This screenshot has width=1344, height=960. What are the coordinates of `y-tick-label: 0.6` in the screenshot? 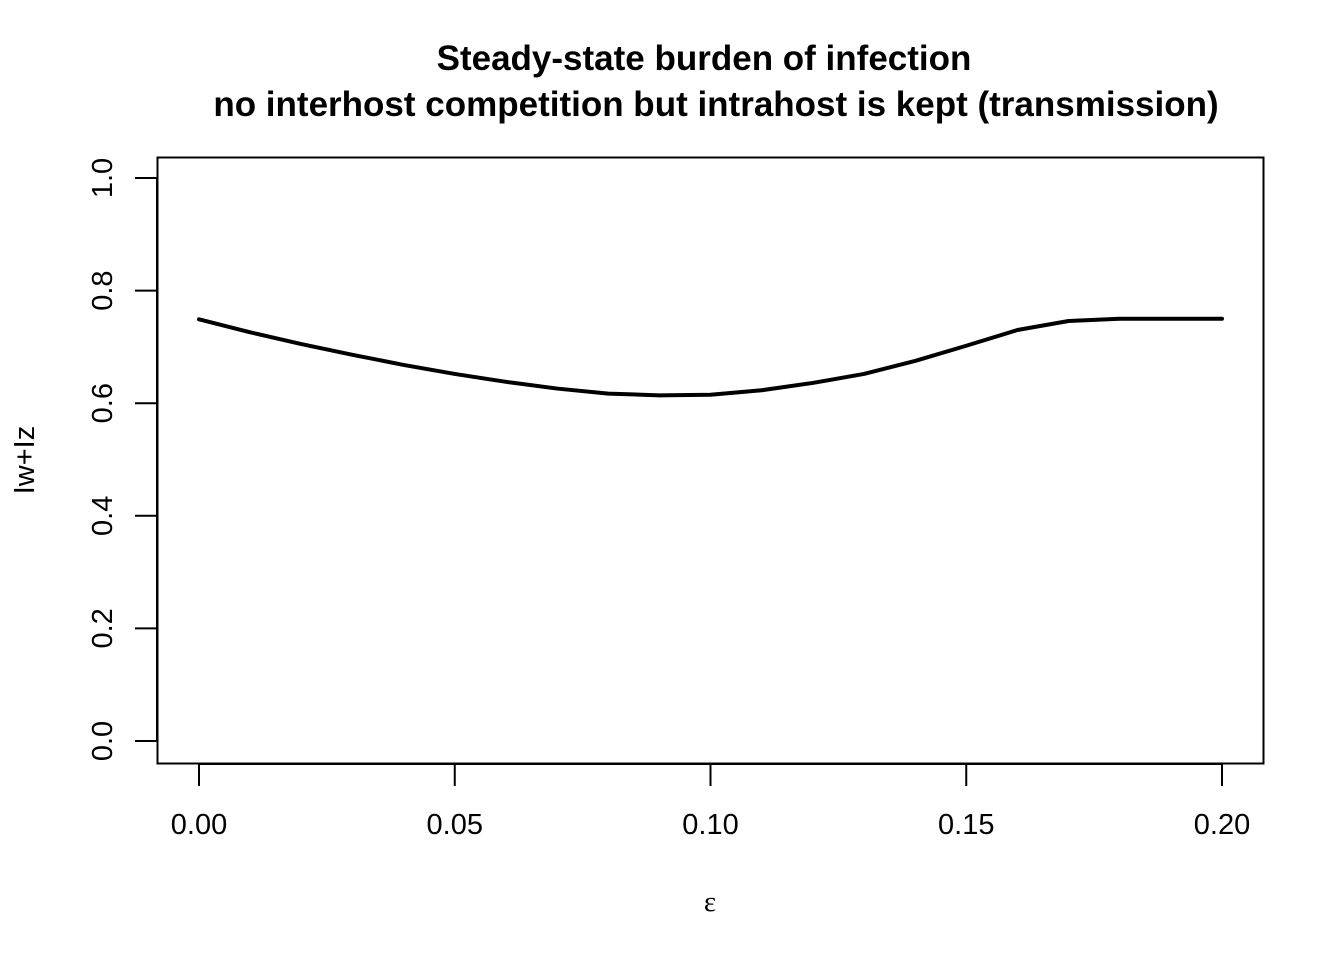 It's located at (103, 403).